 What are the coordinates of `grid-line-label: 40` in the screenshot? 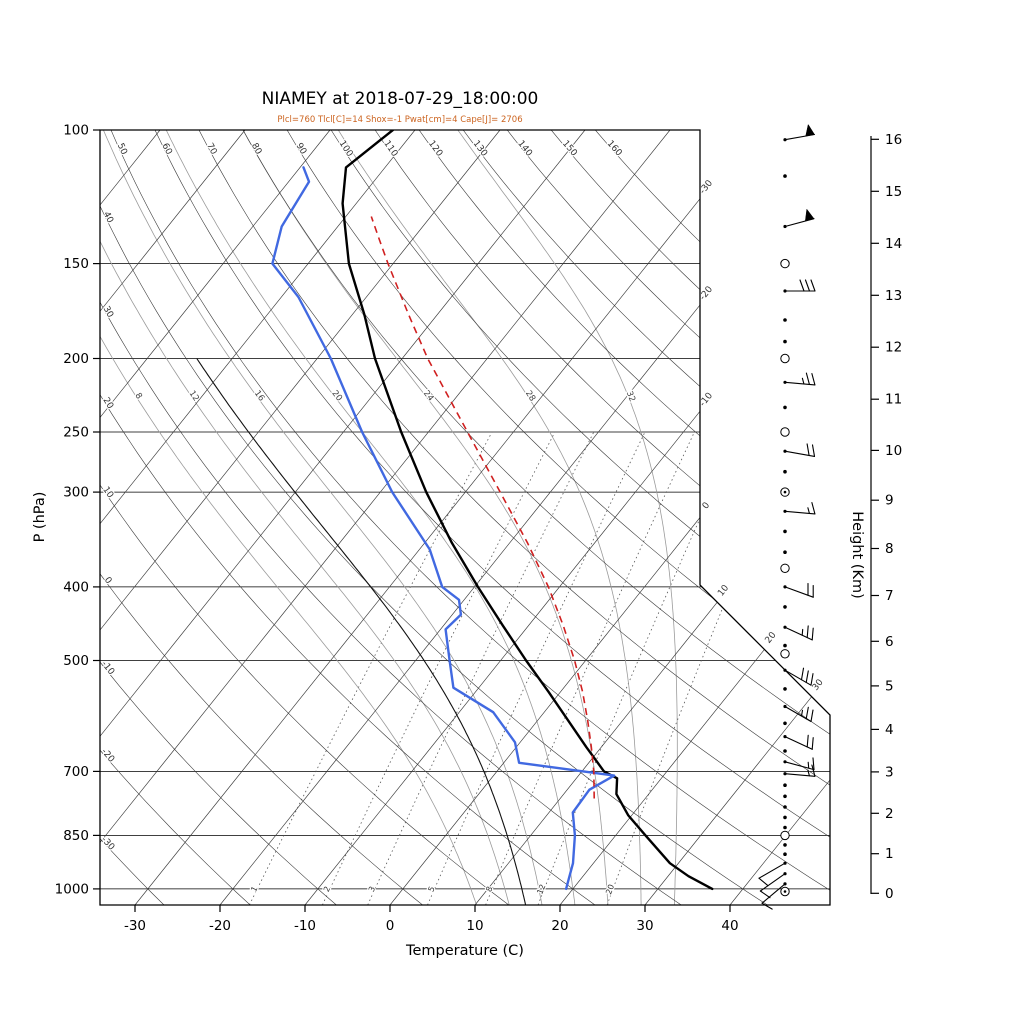 It's located at (108, 217).